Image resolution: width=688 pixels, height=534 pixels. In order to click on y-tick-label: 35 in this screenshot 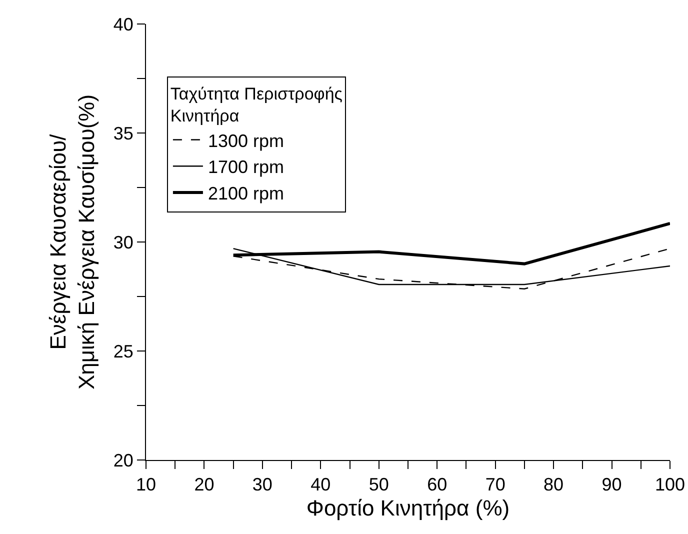, I will do `click(123, 133)`.